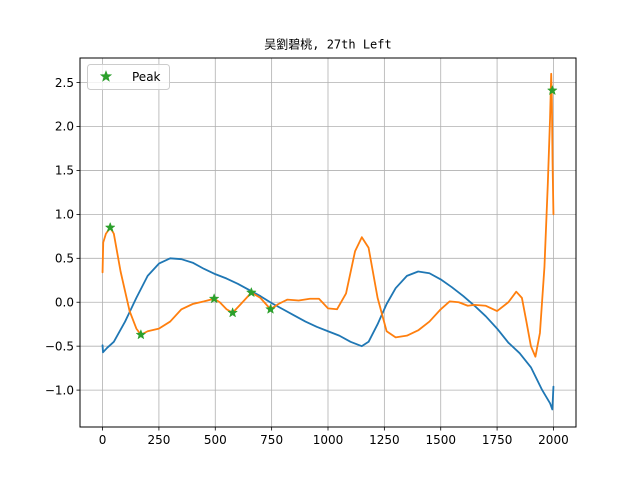 The width and height of the screenshot is (640, 480). What do you see at coordinates (64, 215) in the screenshot?
I see `y-tick-label: 1.0` at bounding box center [64, 215].